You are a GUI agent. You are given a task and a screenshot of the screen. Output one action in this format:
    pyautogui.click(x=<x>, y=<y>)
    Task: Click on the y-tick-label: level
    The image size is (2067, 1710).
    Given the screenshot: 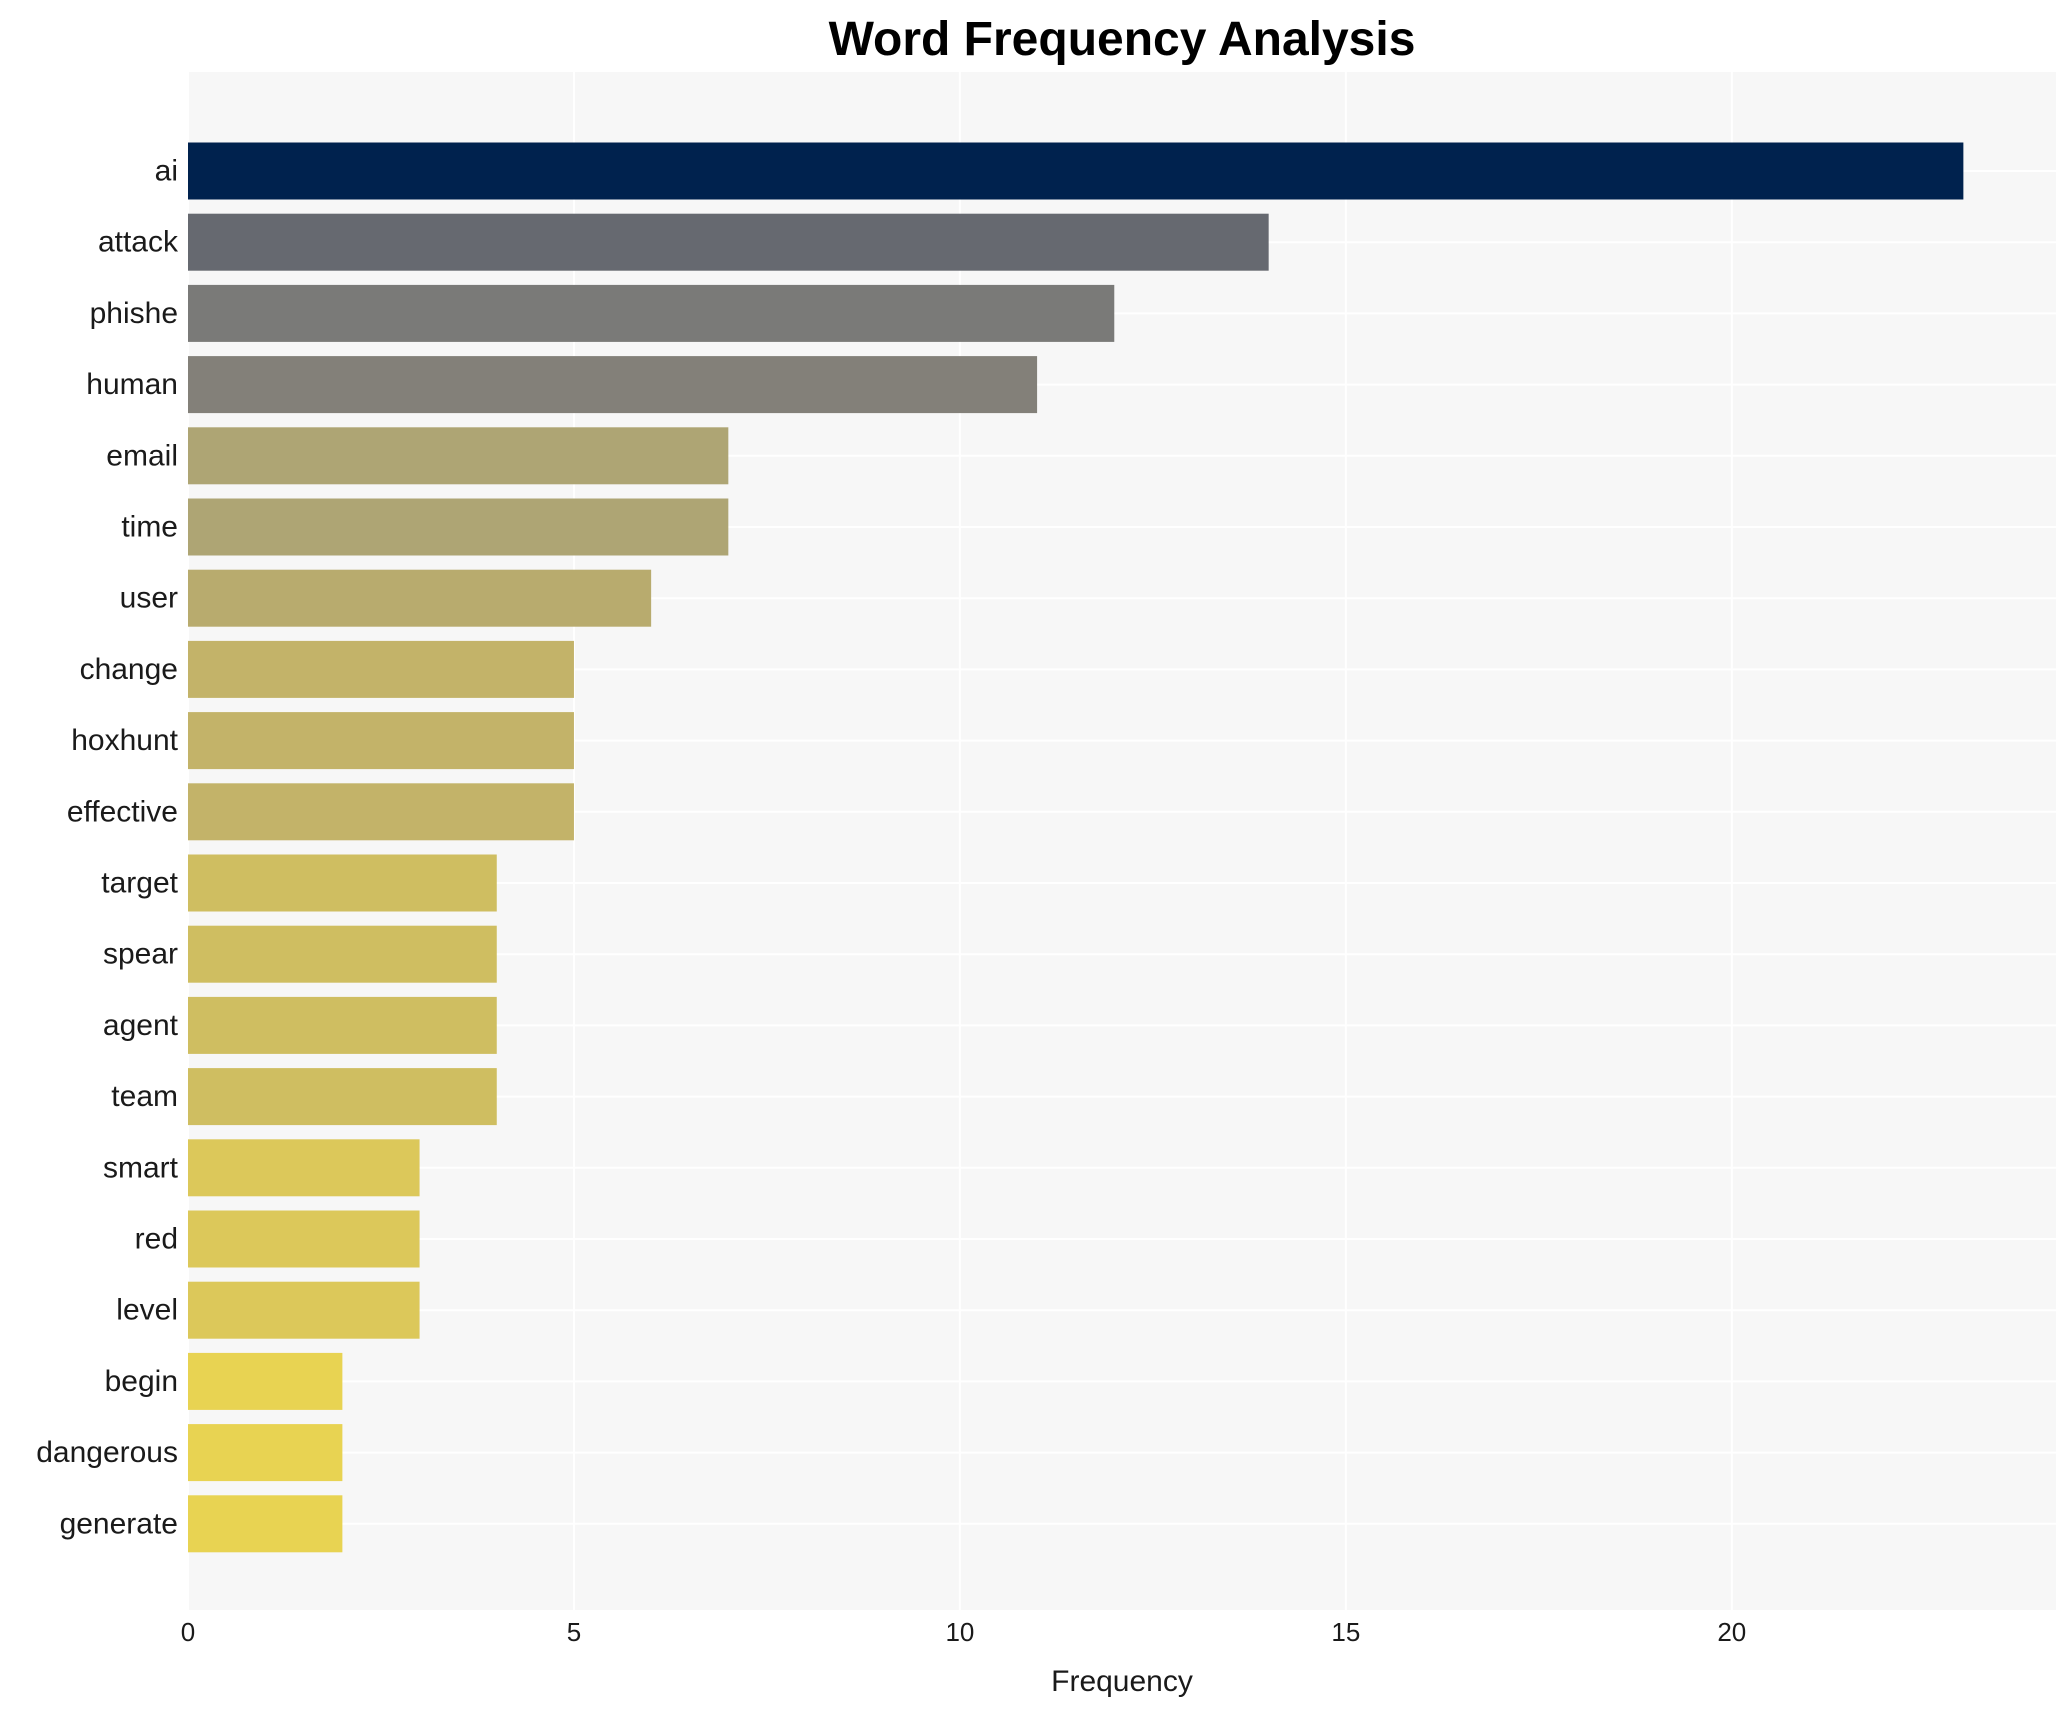 What is the action you would take?
    pyautogui.click(x=147, y=1310)
    